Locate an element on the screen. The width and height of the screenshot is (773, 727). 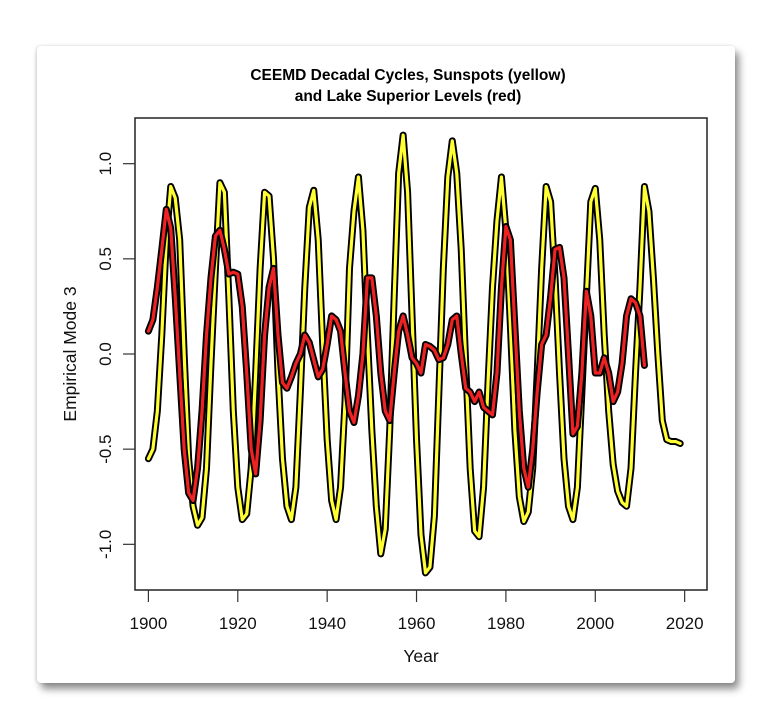
y-axis: -1.0 -0.5 0.0 0.5 1.0 is located at coordinates (115, 355).